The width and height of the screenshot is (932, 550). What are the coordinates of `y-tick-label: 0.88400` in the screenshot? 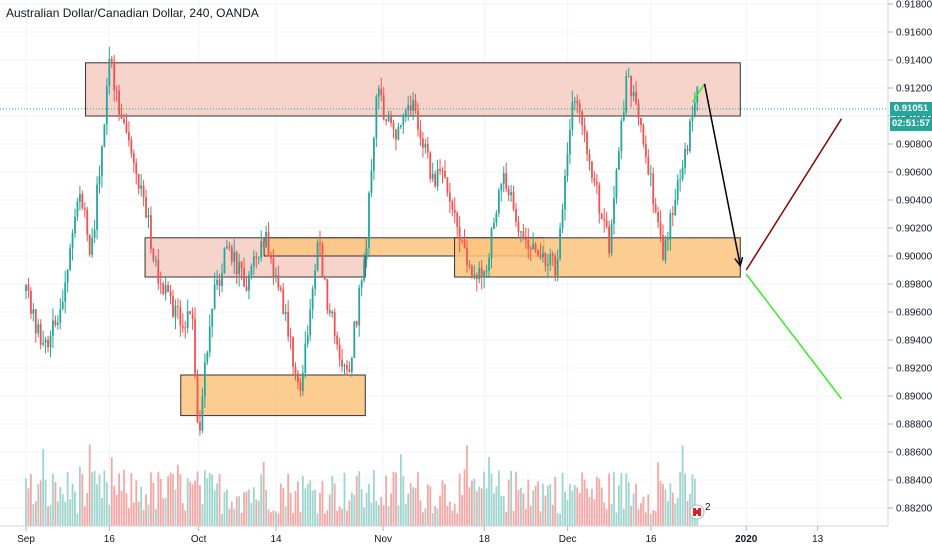 It's located at (914, 481).